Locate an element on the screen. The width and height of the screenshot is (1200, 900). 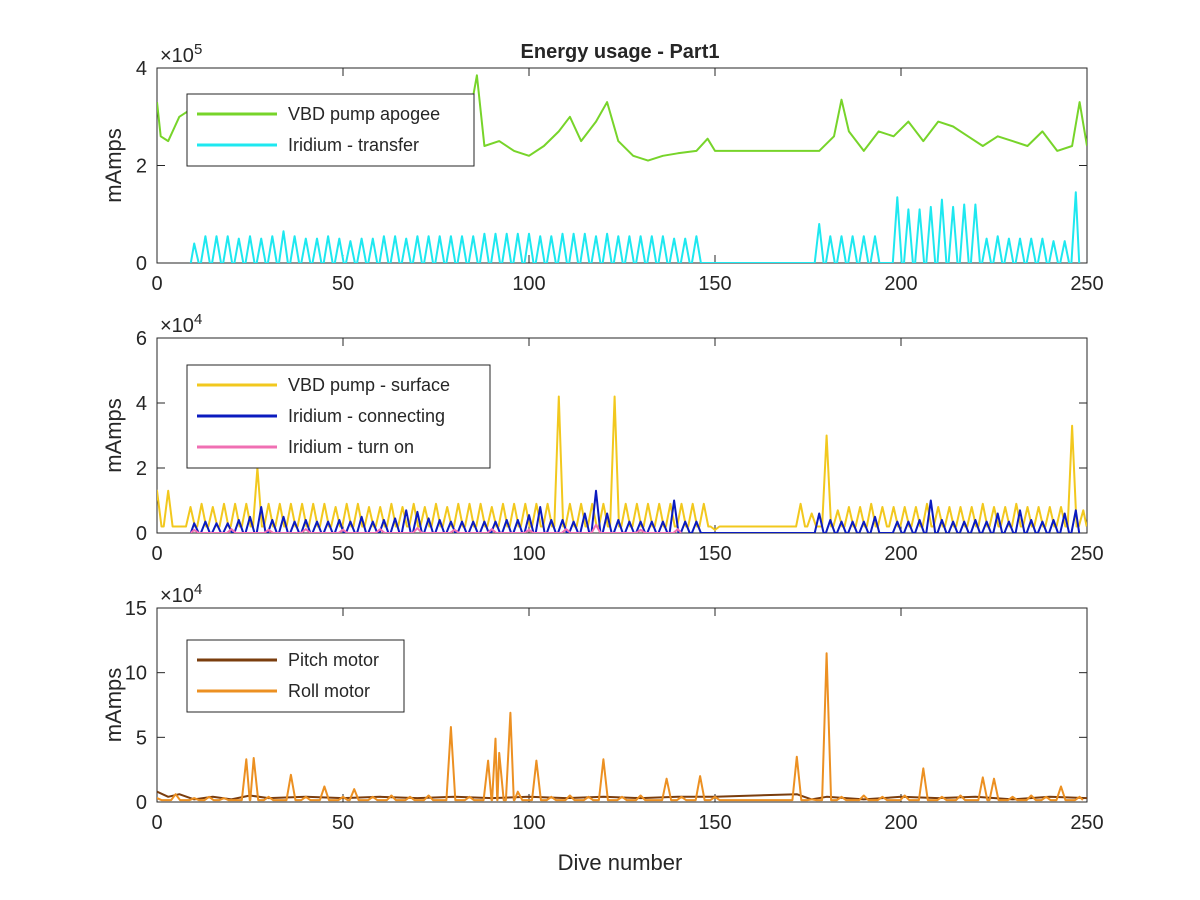
series-line-iridium-transfer is located at coordinates (635, 227).